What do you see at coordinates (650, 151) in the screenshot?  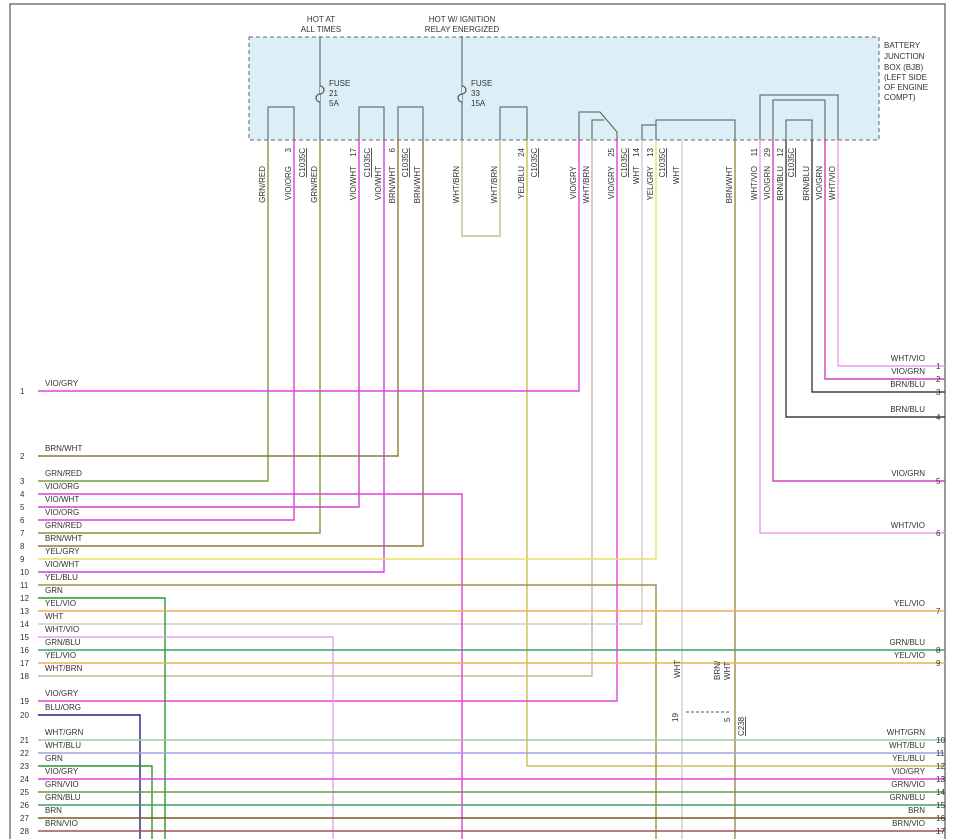 I see `pin-number: 13` at bounding box center [650, 151].